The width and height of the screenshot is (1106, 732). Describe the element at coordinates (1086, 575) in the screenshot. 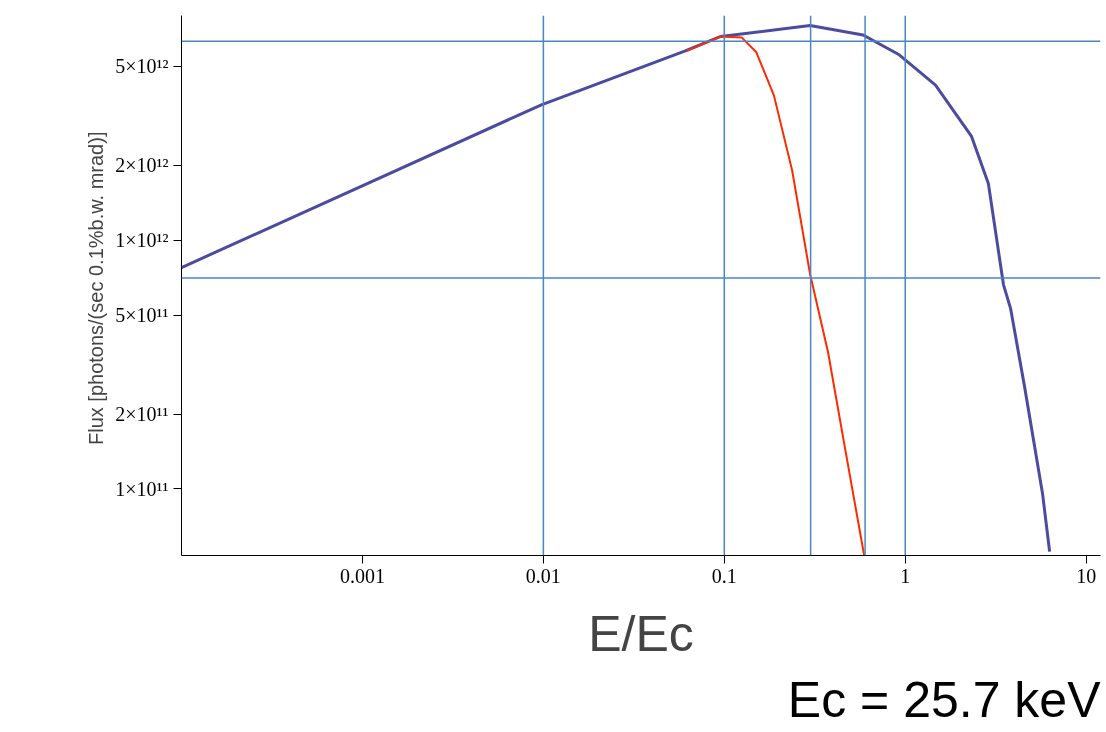

I see `x-tick-label: 10` at that location.